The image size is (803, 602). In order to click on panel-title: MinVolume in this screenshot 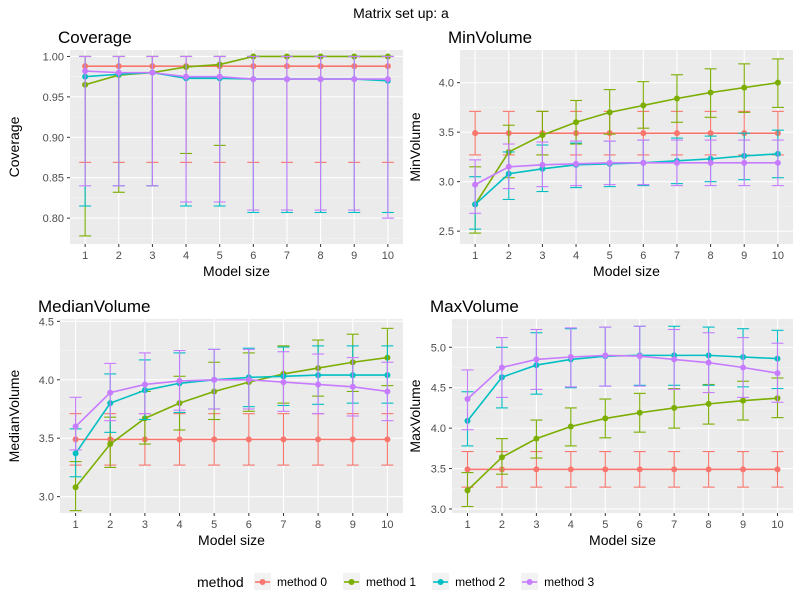, I will do `click(490, 37)`.